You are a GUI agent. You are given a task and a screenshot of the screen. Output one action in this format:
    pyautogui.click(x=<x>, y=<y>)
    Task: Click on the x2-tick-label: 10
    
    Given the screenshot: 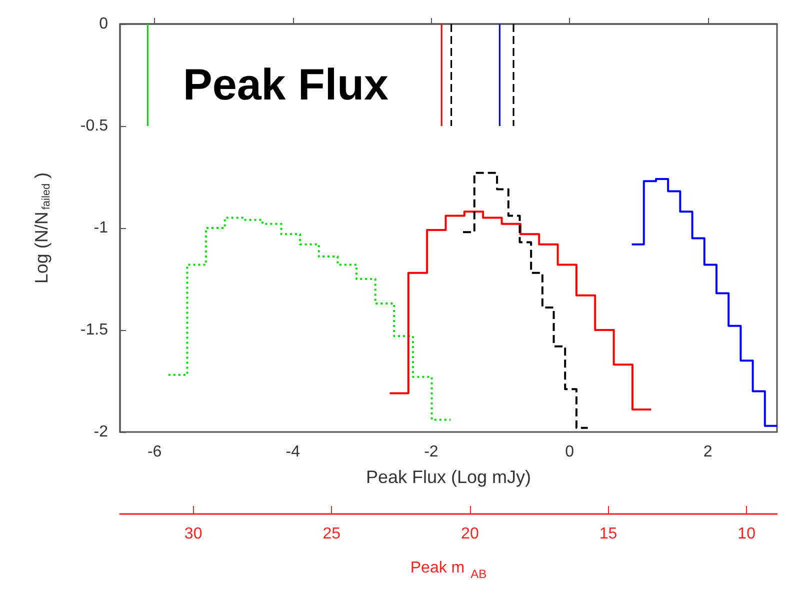 What is the action you would take?
    pyautogui.click(x=747, y=534)
    